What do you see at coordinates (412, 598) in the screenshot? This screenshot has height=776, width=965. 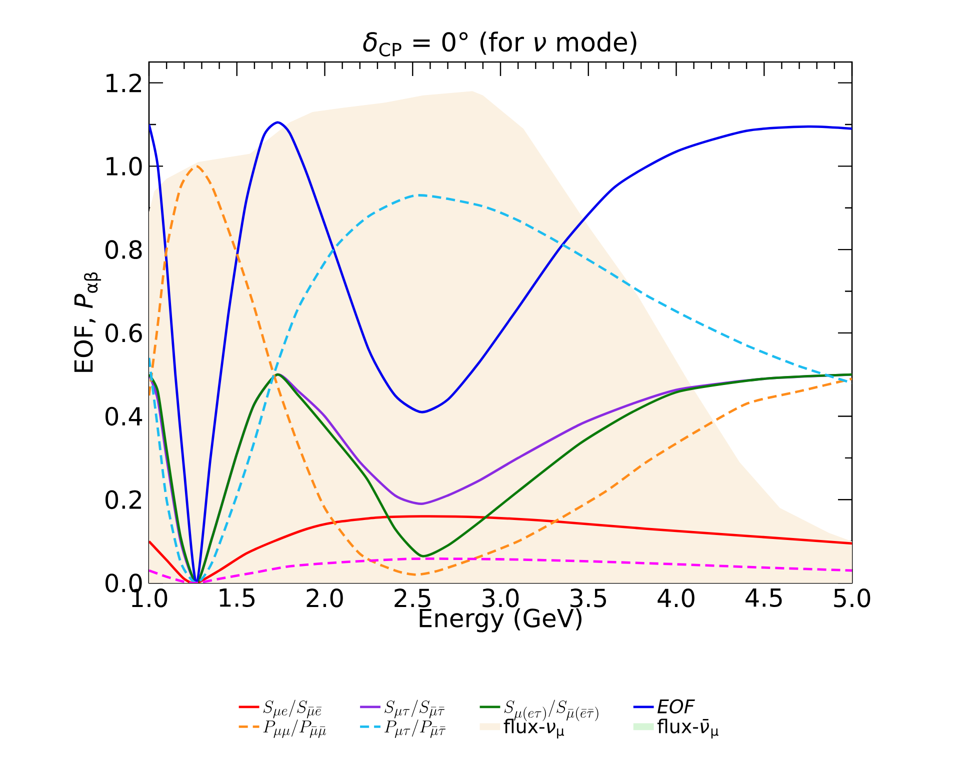 I see `x-tick-label: 2.5` at bounding box center [412, 598].